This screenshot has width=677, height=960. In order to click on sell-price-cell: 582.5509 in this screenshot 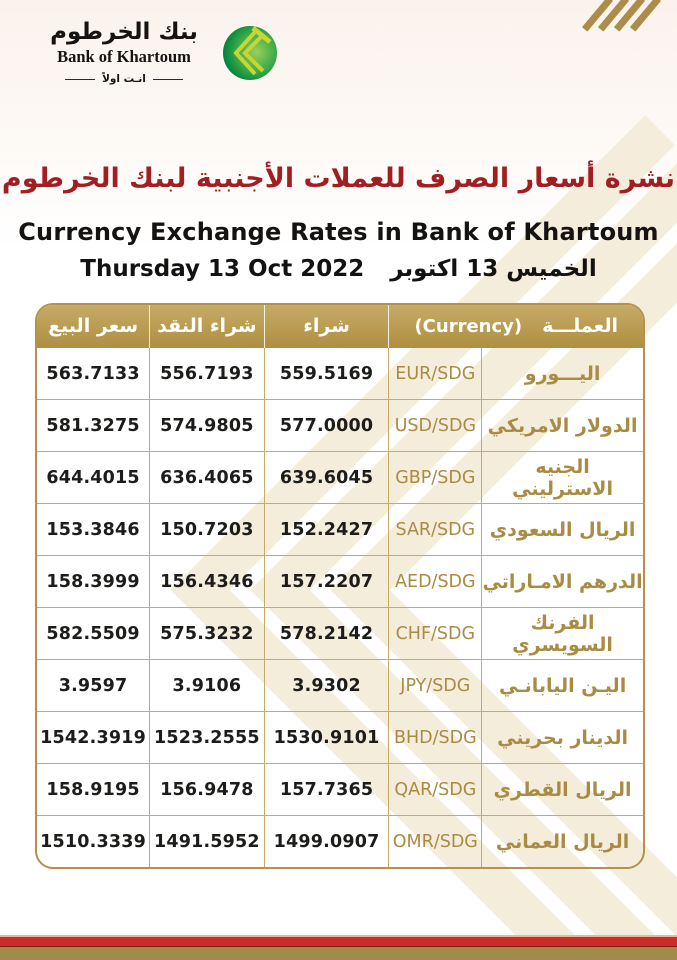, I will do `click(93, 633)`.